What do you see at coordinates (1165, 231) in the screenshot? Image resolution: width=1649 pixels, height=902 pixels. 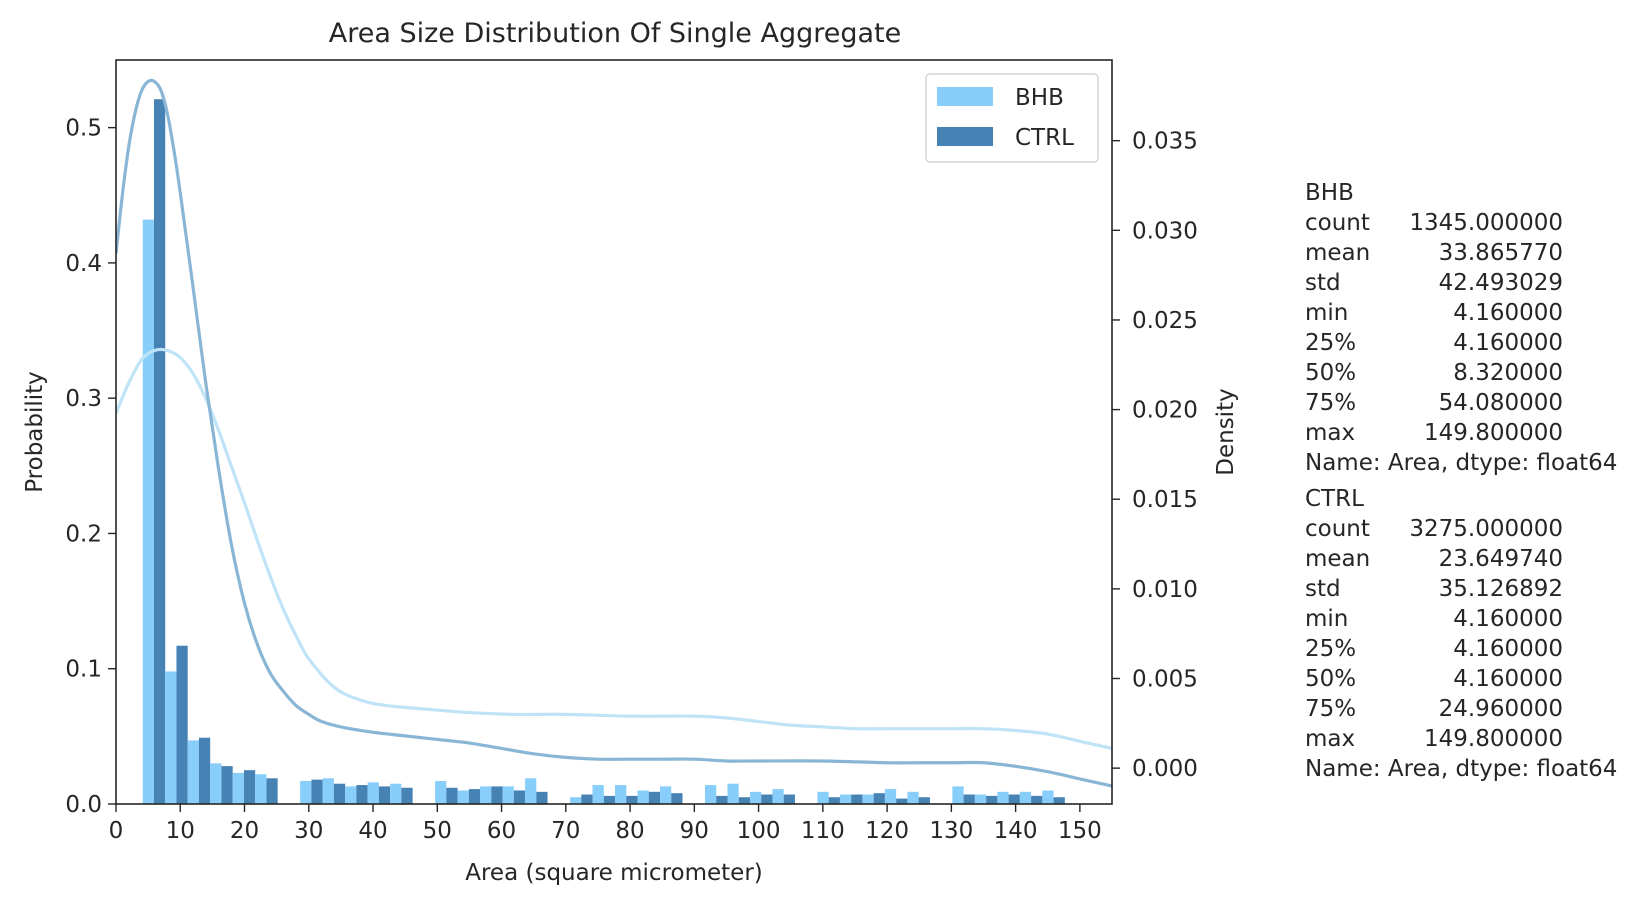 I see `y2-tick-label-6: 0.030` at bounding box center [1165, 231].